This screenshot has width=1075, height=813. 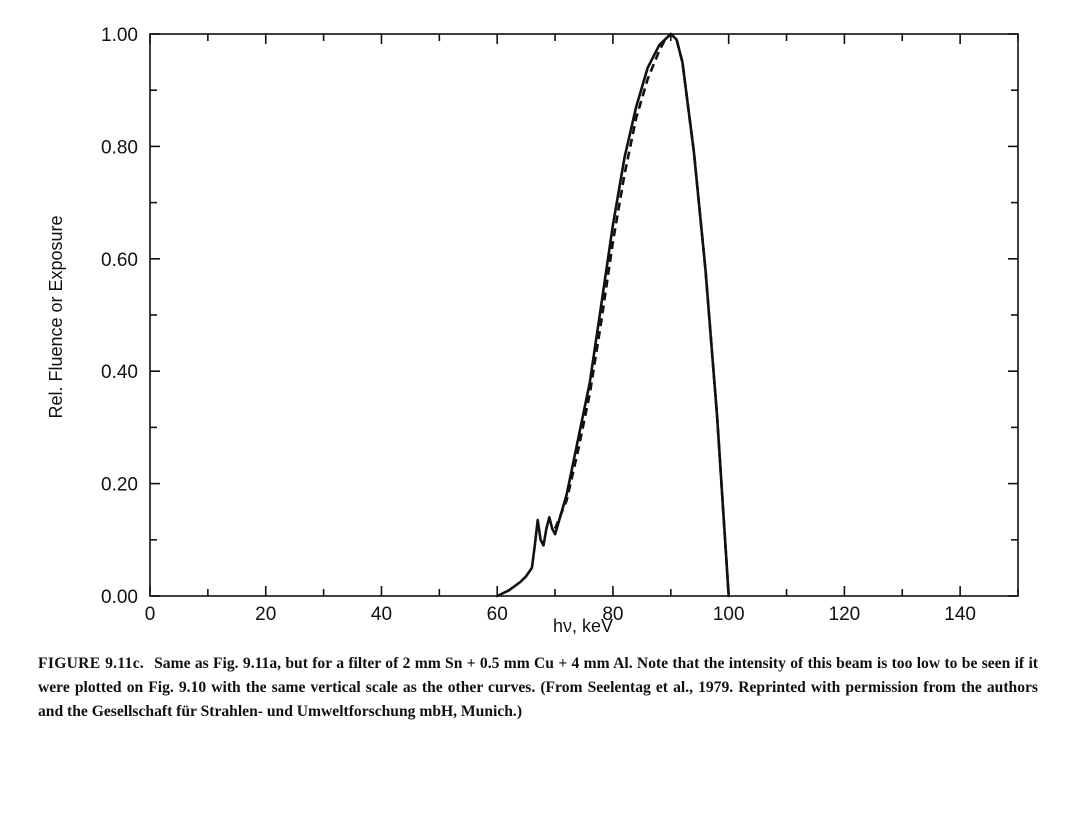 I want to click on x-tick-label: 0, so click(x=150, y=614).